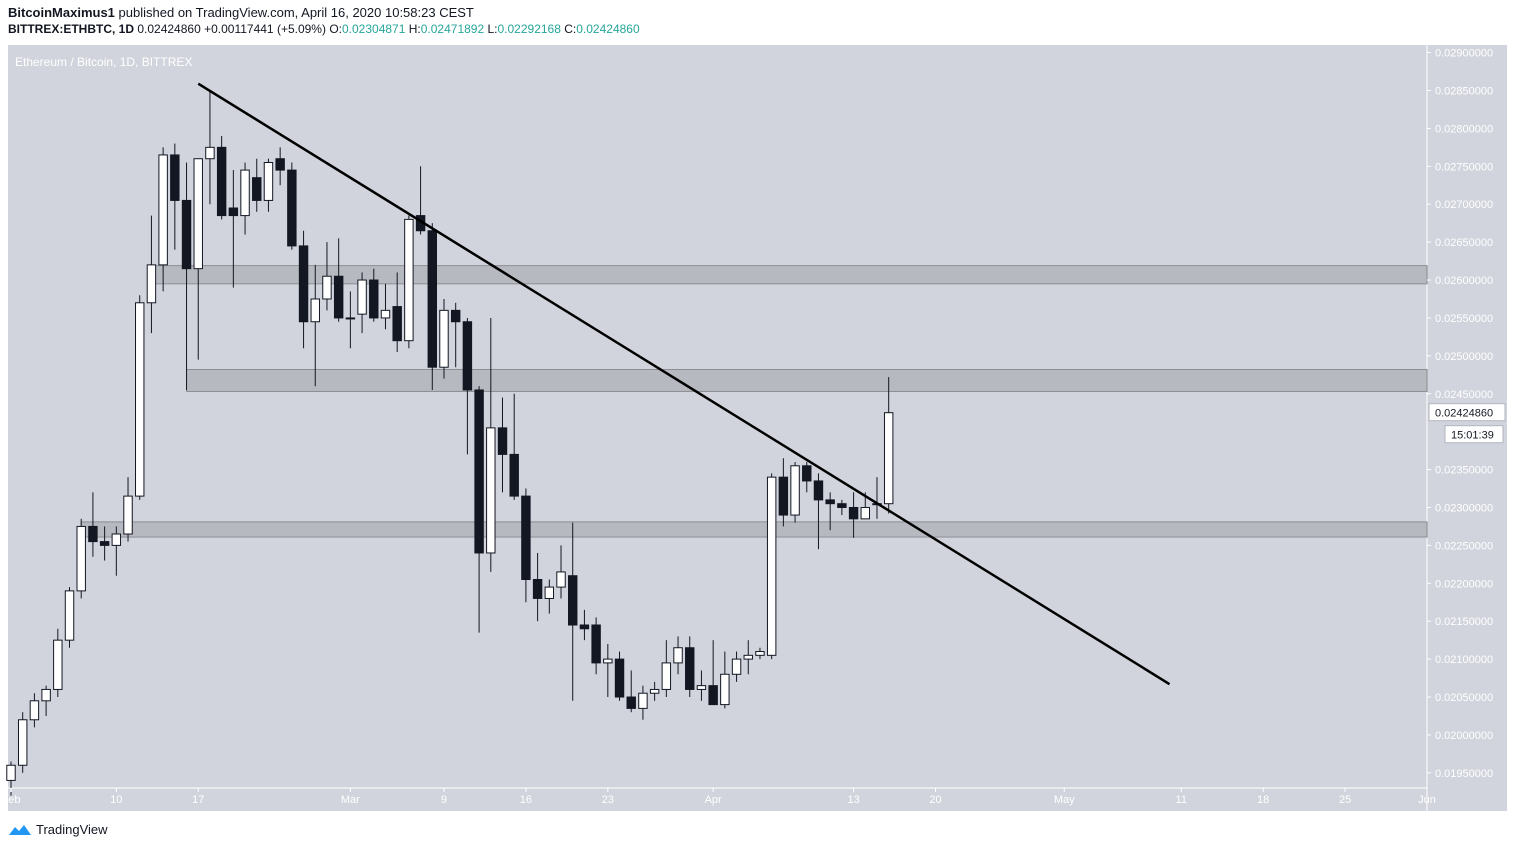 Image resolution: width=1514 pixels, height=849 pixels. I want to click on low-label: L:, so click(492, 29).